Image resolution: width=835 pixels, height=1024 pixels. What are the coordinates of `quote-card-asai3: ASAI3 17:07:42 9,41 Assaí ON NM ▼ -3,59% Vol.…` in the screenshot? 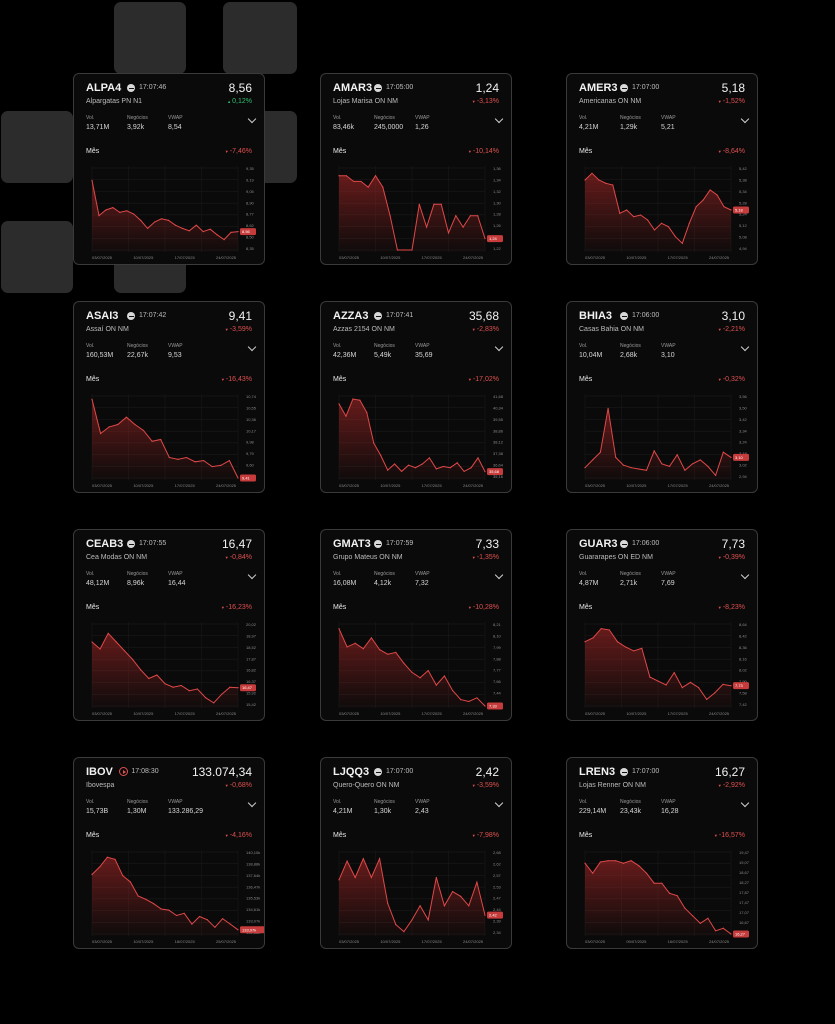 It's located at (169, 397).